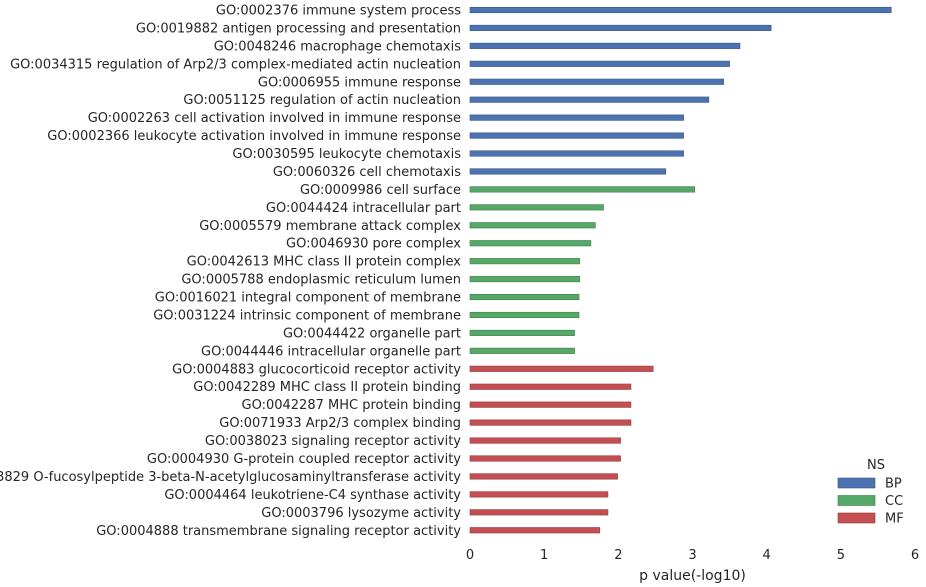  Describe the element at coordinates (856, 500) in the screenshot. I see `legend-swatch-cc` at that location.